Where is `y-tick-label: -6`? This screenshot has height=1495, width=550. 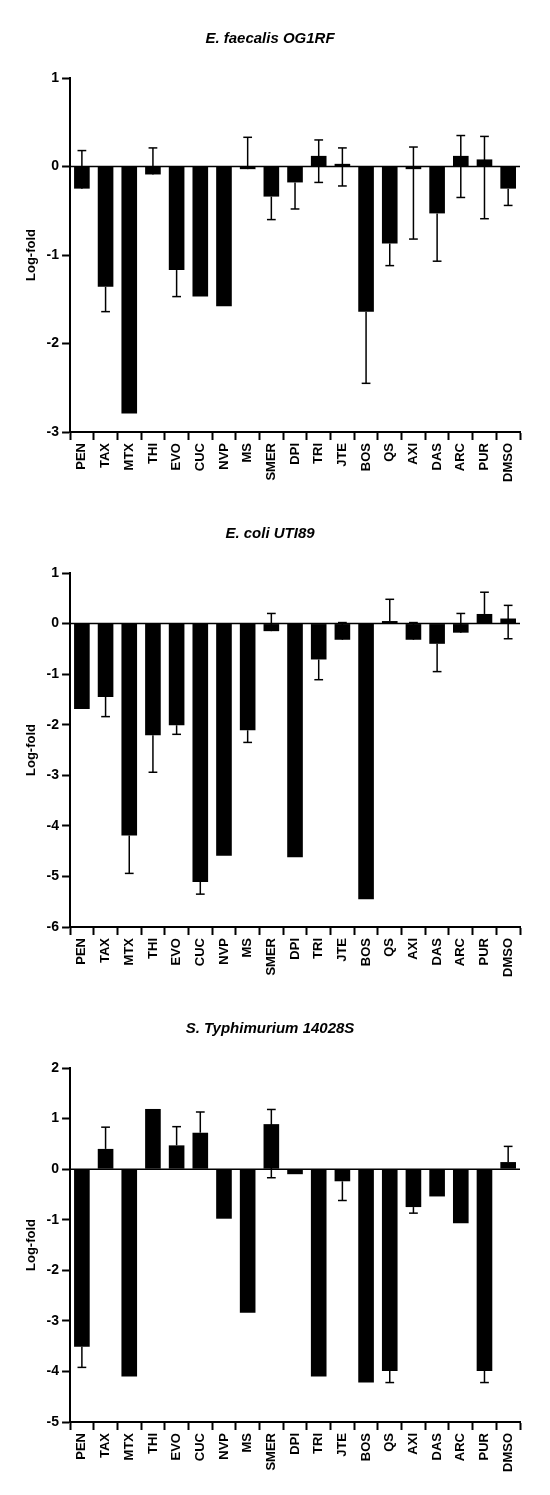 y-tick-label: -6 is located at coordinates (53, 925).